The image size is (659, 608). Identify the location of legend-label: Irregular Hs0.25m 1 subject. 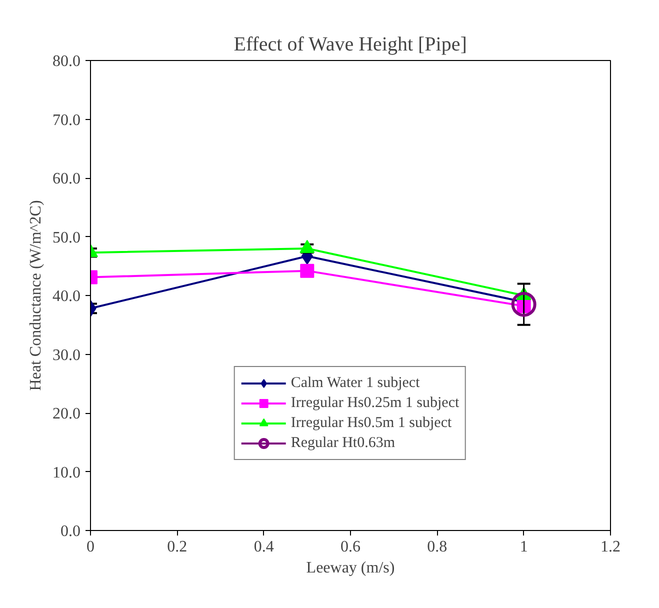
(375, 403).